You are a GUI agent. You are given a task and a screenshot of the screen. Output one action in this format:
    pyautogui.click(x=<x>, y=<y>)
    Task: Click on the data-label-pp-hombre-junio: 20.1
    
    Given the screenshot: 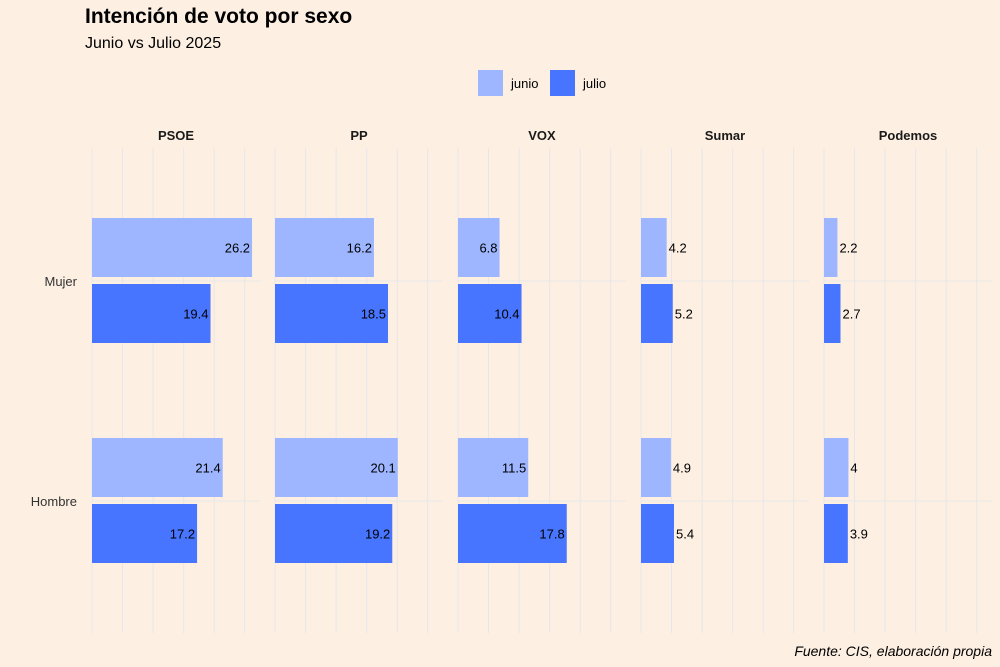 What is the action you would take?
    pyautogui.click(x=382, y=468)
    